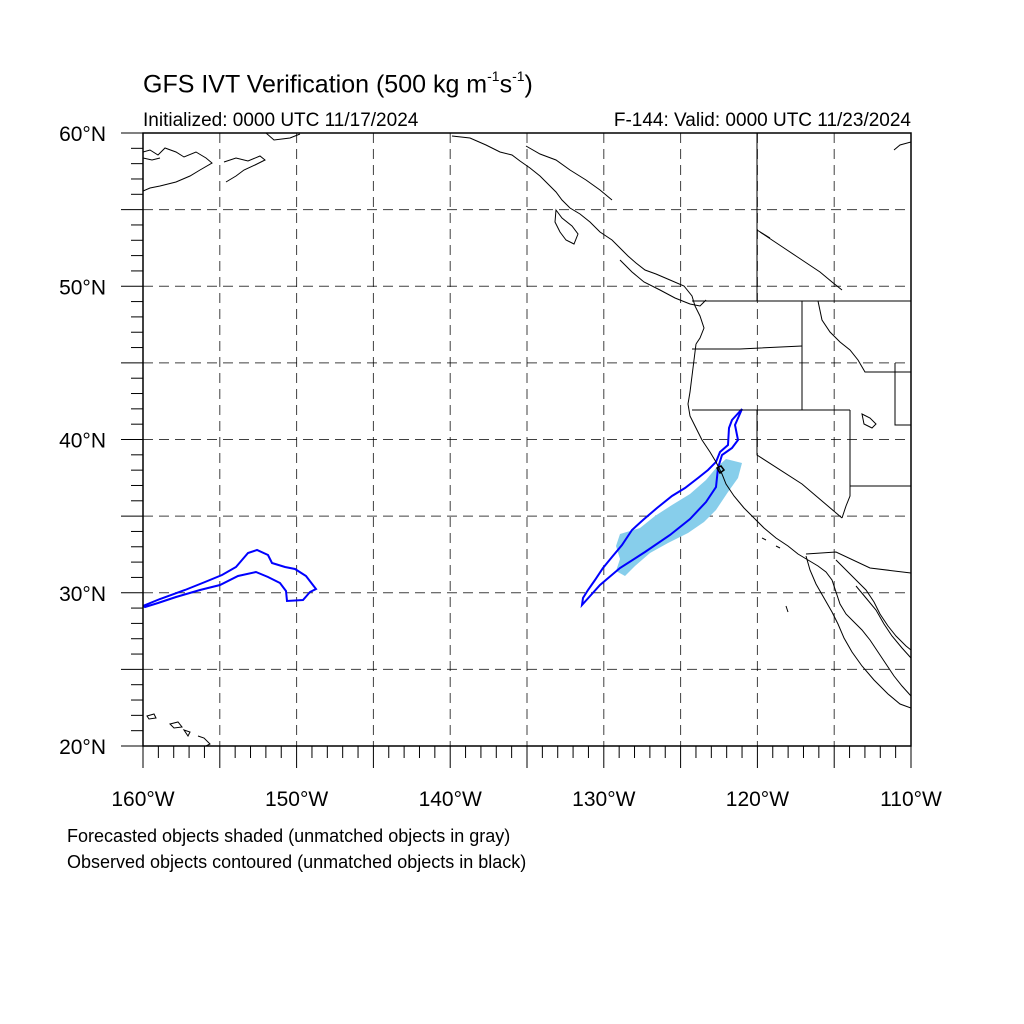  Describe the element at coordinates (518, 76) in the screenshot. I see `title-exponent-2: -1` at that location.